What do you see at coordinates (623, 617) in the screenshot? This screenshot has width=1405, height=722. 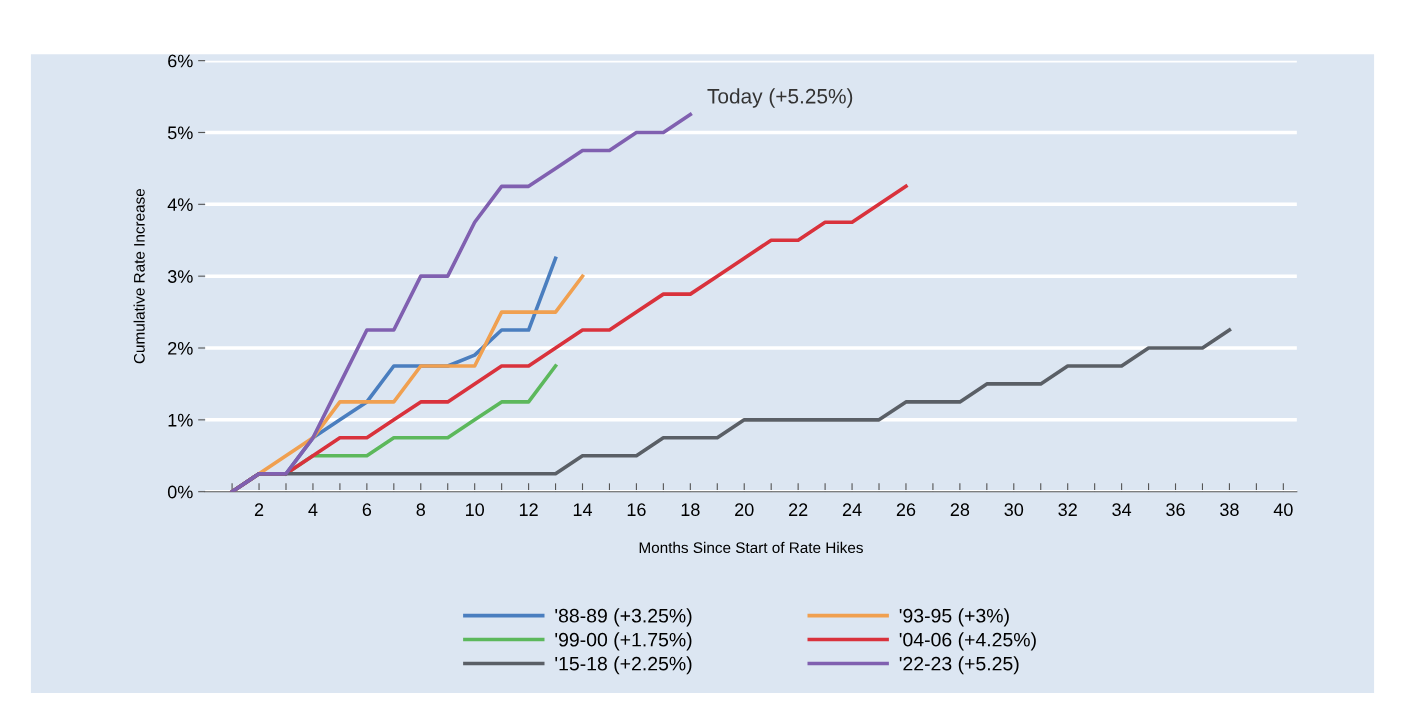 I see `legend-label: '88-89 (+3.25%)` at bounding box center [623, 617].